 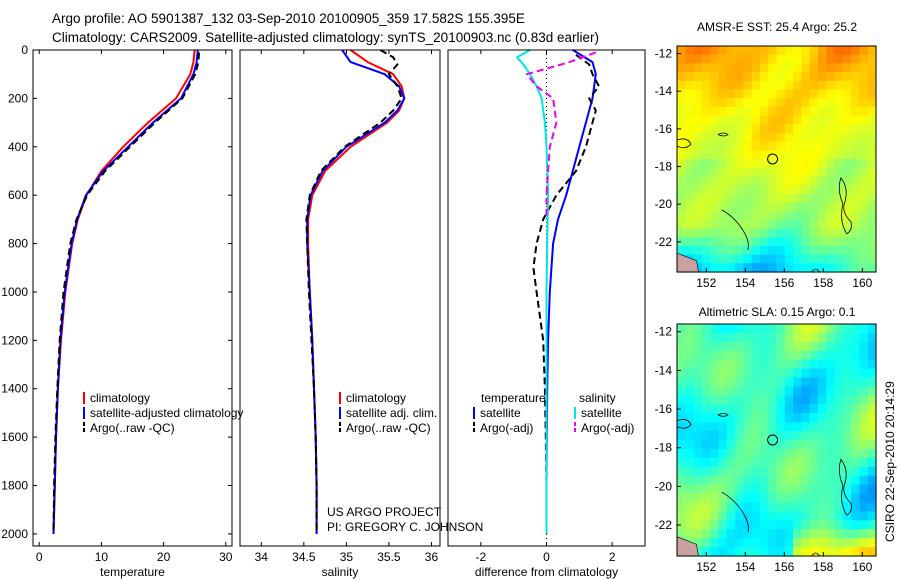 What do you see at coordinates (776, 440) in the screenshot?
I see `map-frame` at bounding box center [776, 440].